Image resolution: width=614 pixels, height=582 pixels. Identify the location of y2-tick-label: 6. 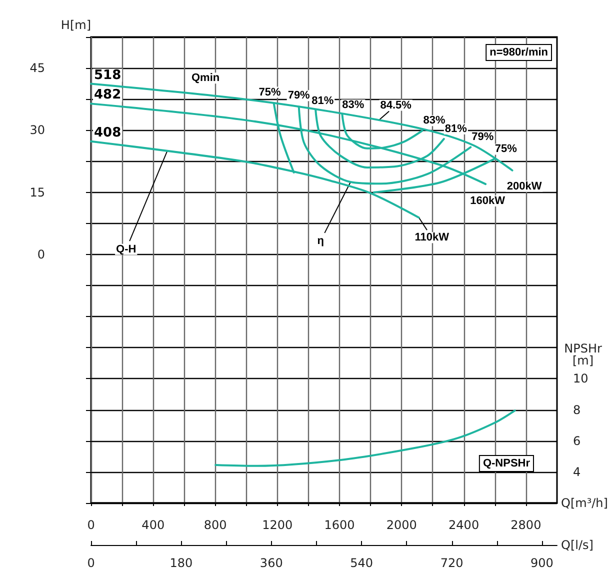
(577, 441).